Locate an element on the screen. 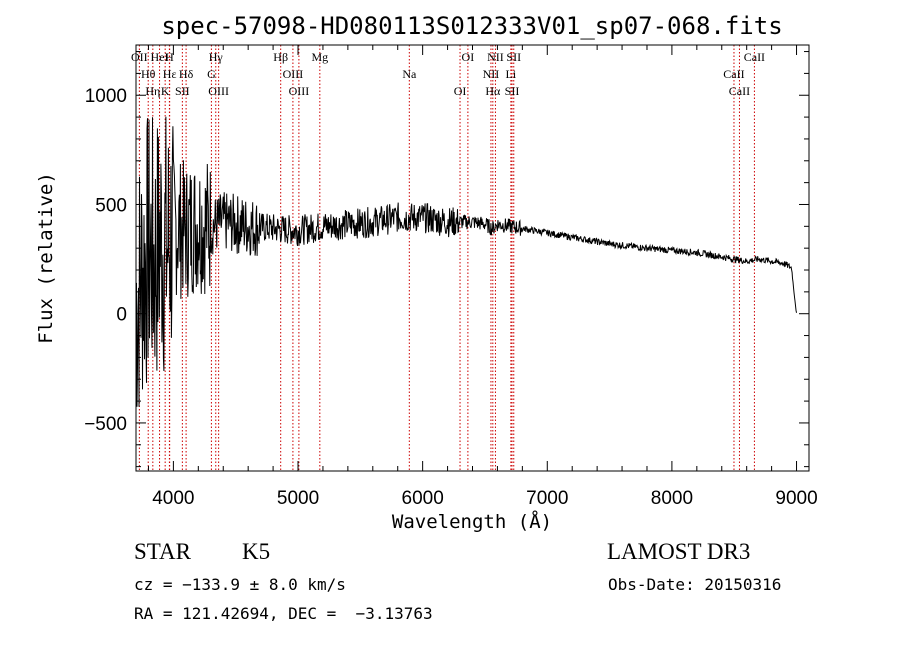 The height and width of the screenshot is (649, 900). y-tick-label: 1000 is located at coordinates (106, 96).